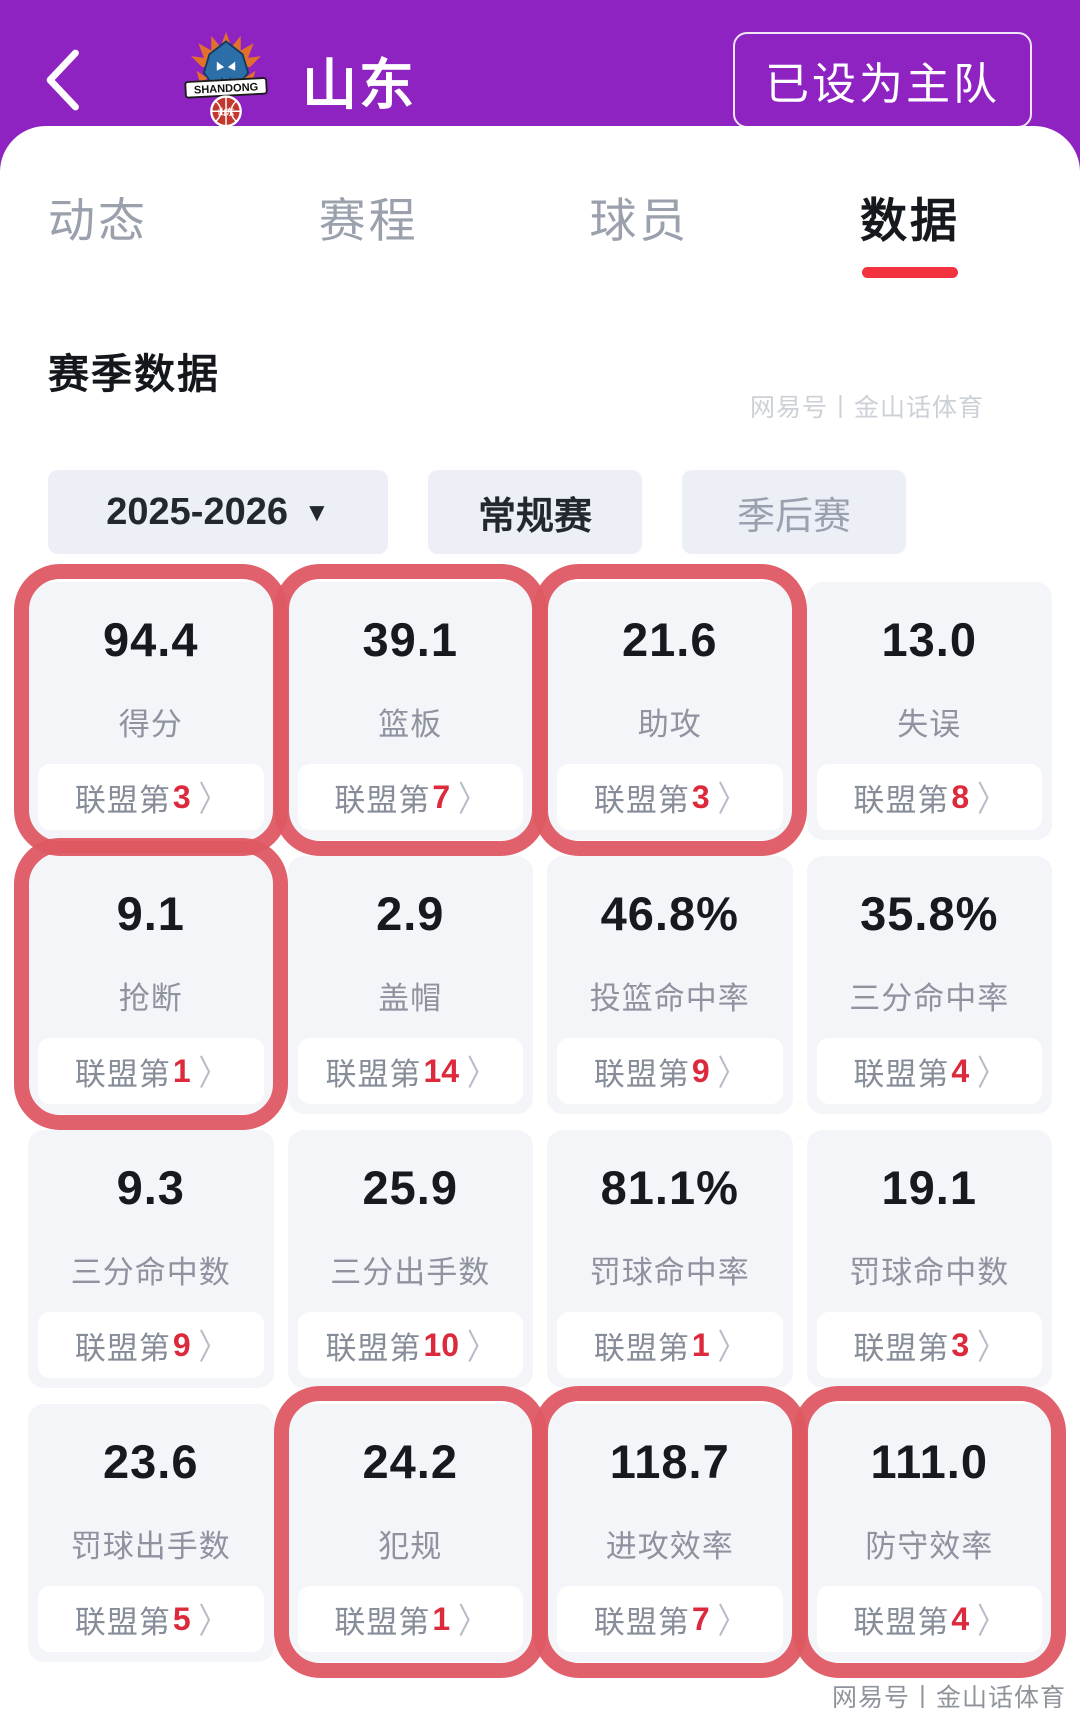  I want to click on rank-number: 4, so click(960, 1070).